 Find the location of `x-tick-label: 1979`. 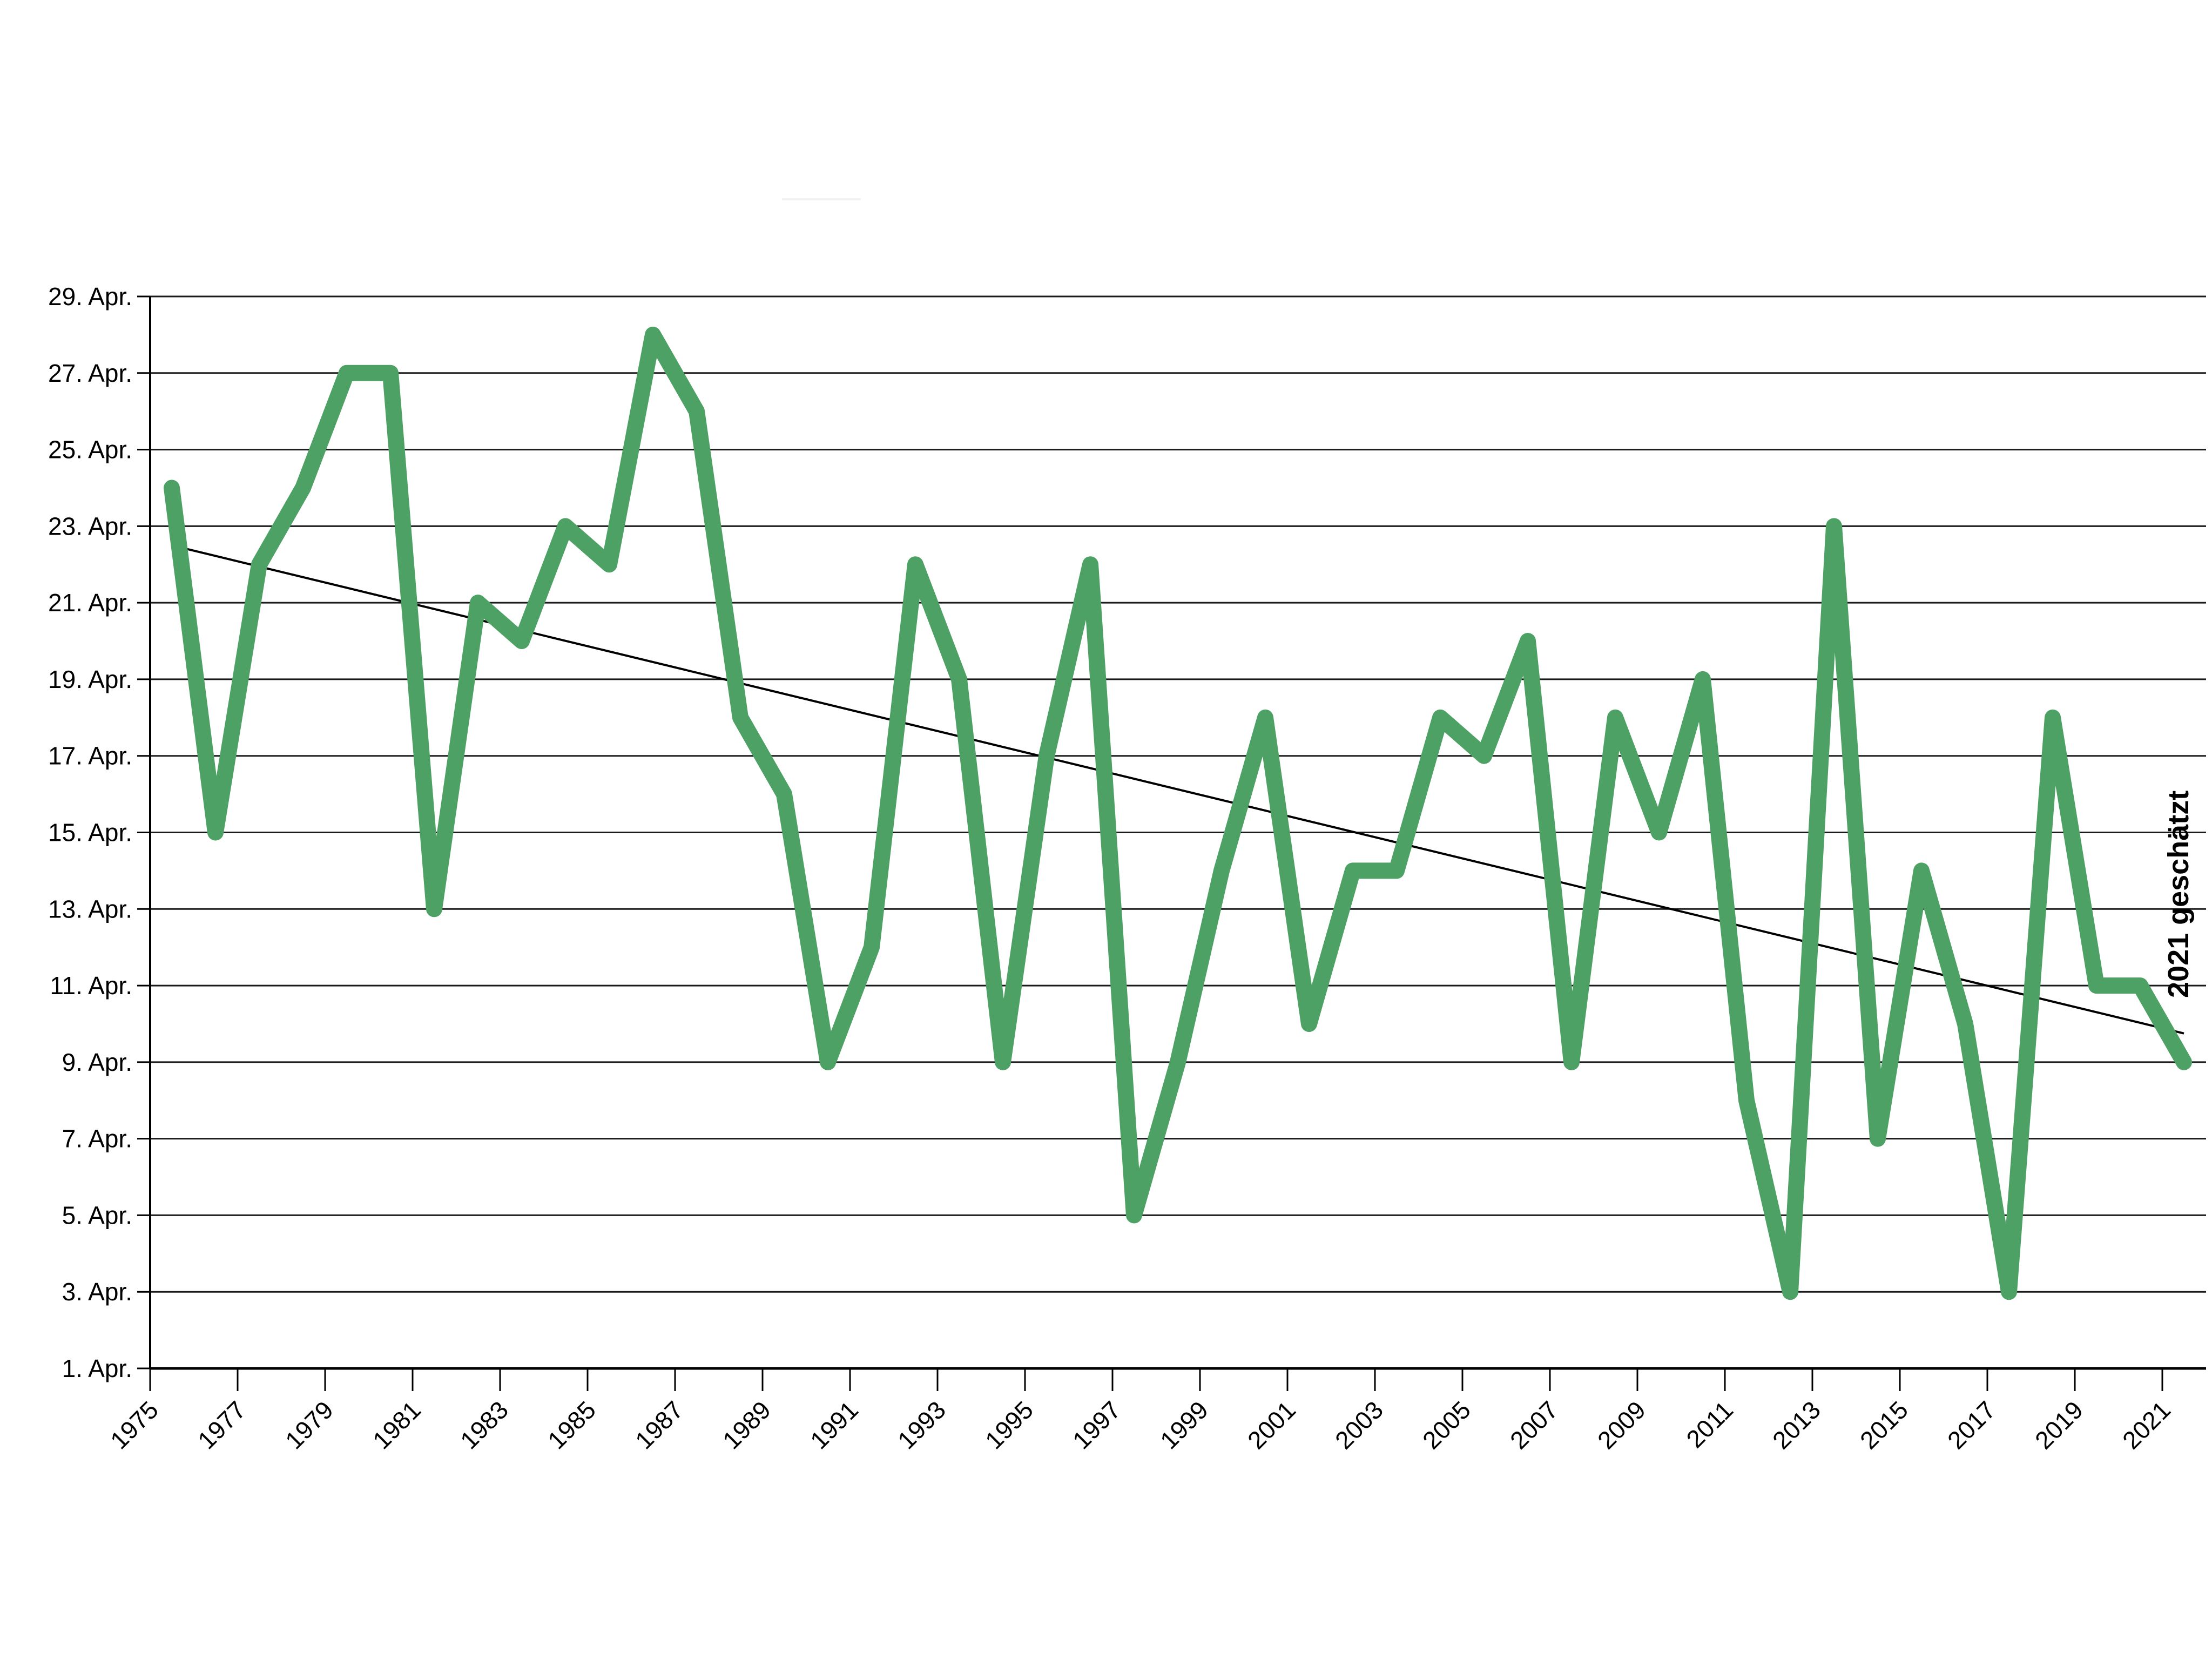

x-tick-label: 1979 is located at coordinates (309, 1424).